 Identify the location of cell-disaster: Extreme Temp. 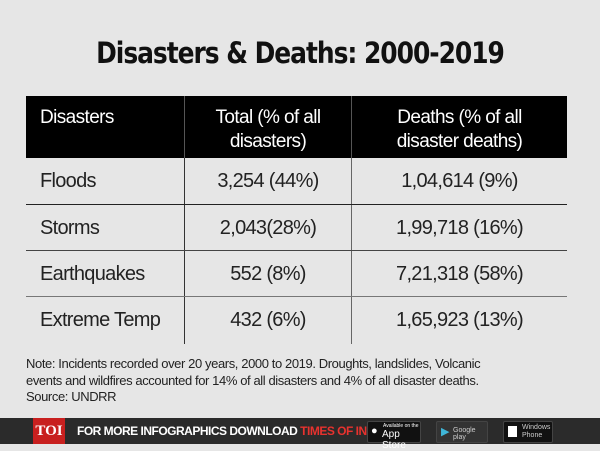
(100, 320).